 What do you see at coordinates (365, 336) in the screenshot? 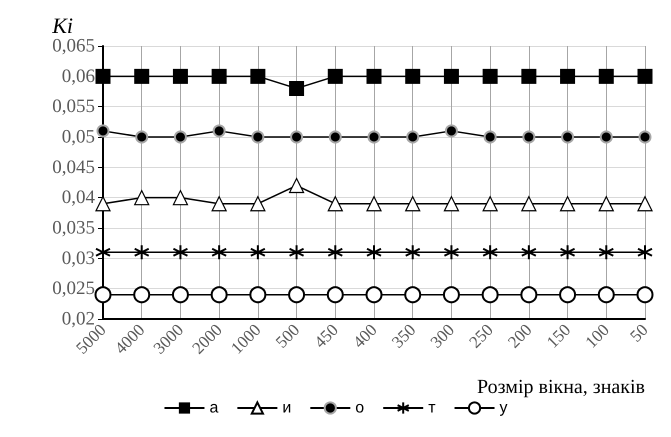
I see `x-tick-label: 400` at bounding box center [365, 336].